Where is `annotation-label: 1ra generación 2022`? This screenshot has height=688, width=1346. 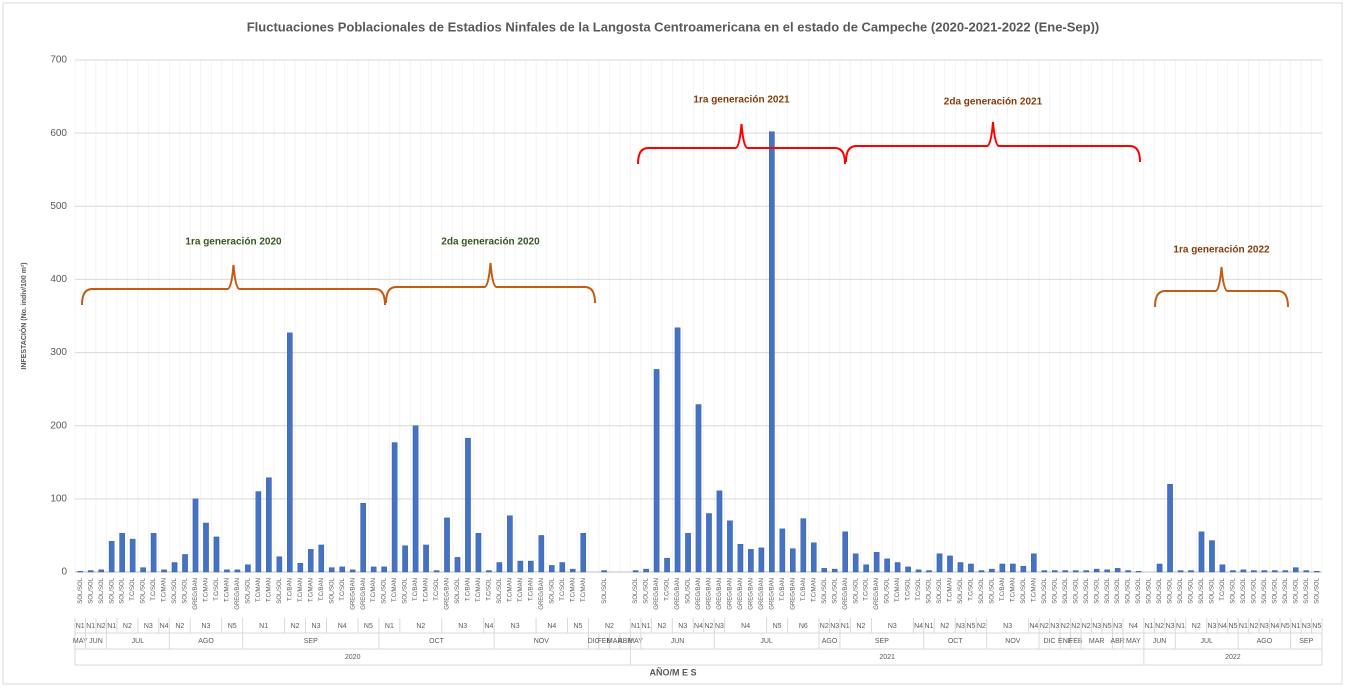 annotation-label: 1ra generación 2022 is located at coordinates (1221, 250).